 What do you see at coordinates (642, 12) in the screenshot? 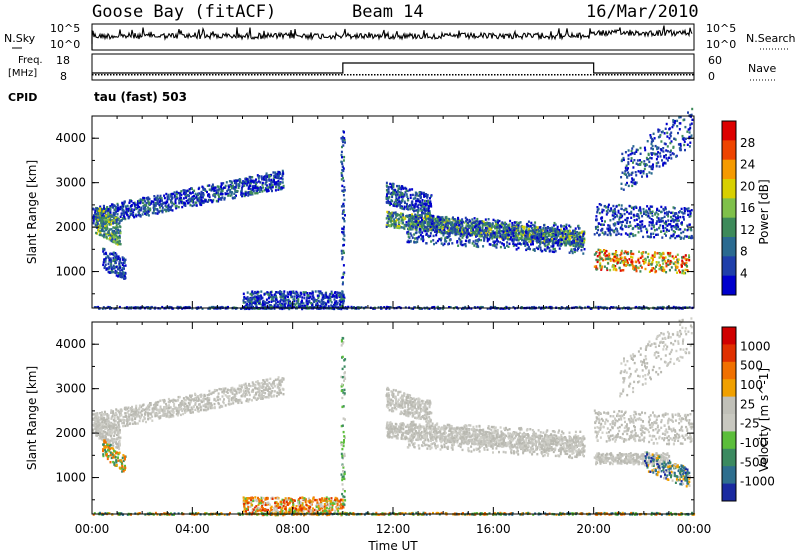
I see `date-title: 16/Mar/2010` at bounding box center [642, 12].